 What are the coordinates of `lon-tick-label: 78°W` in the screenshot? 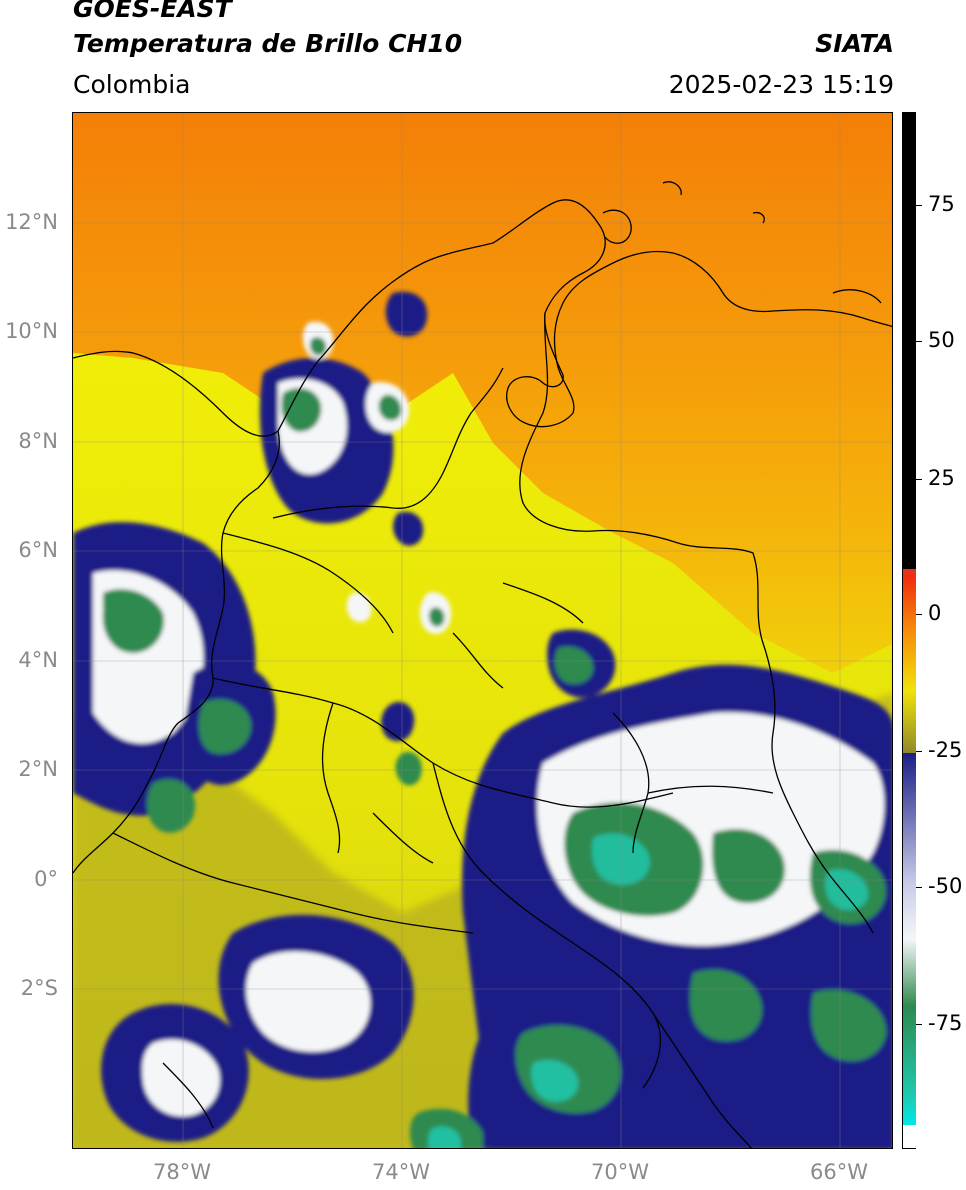 It's located at (182, 1172).